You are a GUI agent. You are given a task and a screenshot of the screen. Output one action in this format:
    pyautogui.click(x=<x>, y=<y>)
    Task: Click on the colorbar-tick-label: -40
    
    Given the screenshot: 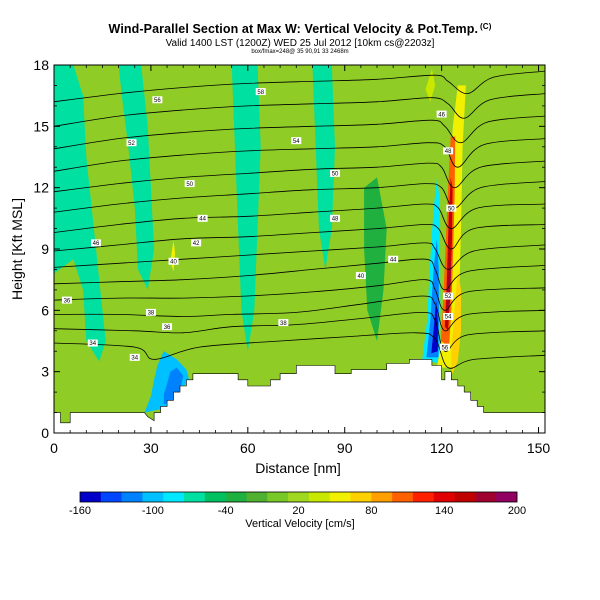 What is the action you would take?
    pyautogui.click(x=226, y=511)
    